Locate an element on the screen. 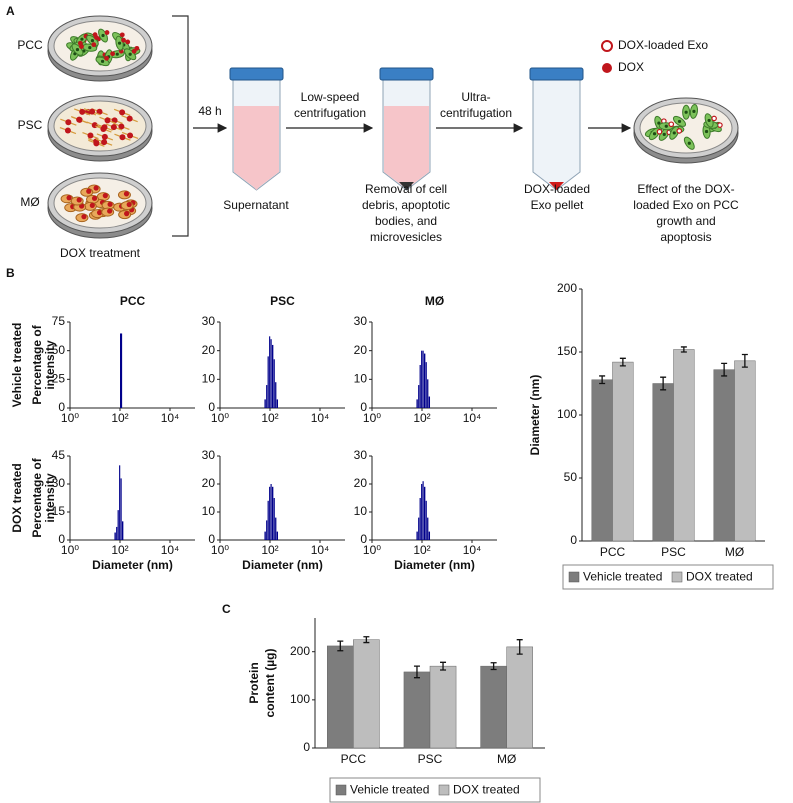 The width and height of the screenshot is (793, 803). panel-label: B is located at coordinates (10, 273).